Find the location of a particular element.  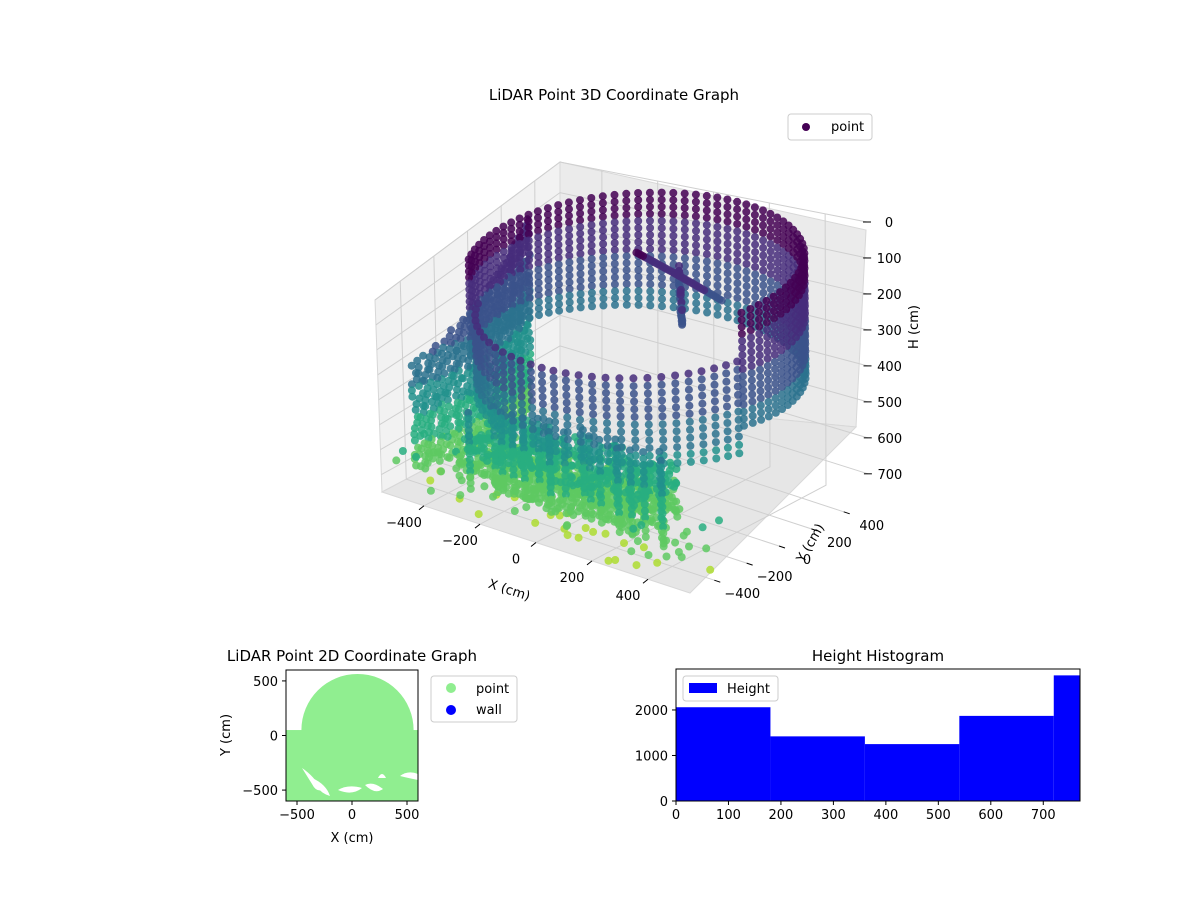

y-tick-label: −200 is located at coordinates (775, 577).